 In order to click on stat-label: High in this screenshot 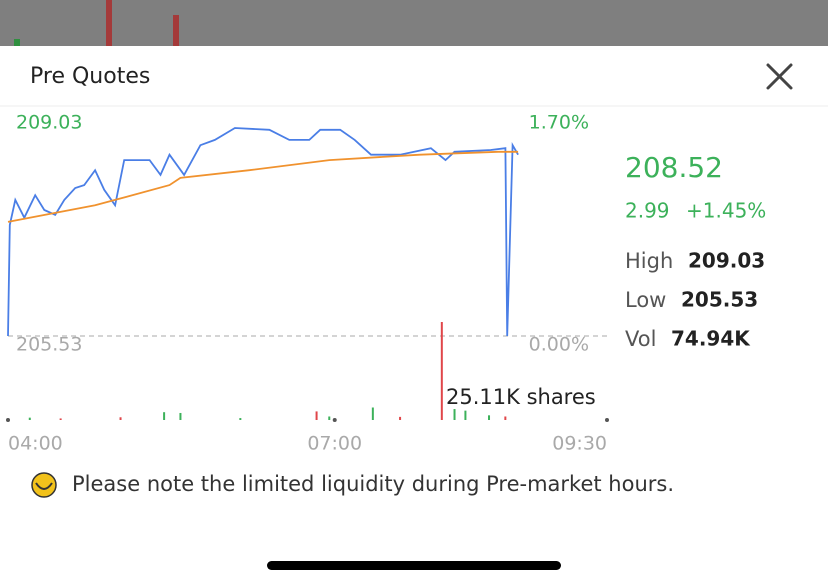, I will do `click(649, 261)`.